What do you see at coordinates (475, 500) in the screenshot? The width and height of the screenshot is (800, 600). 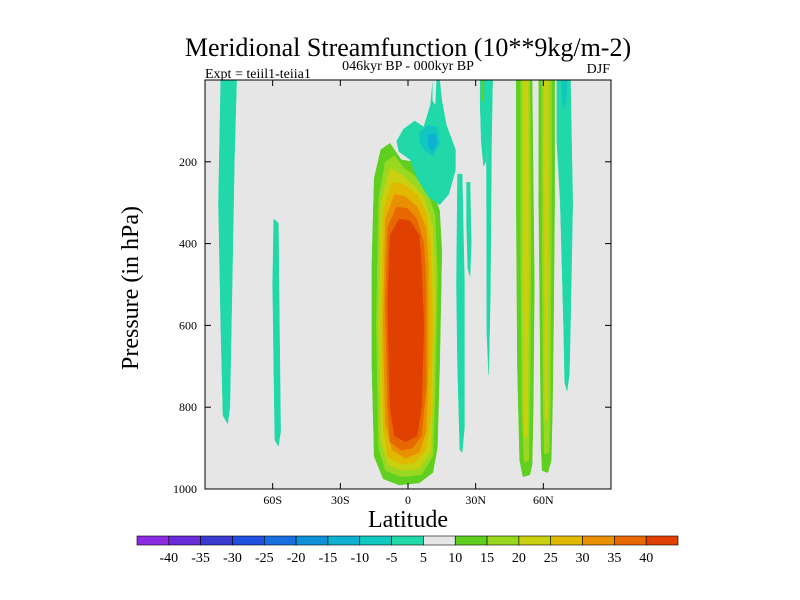 I see `x-tick-label: 30N` at bounding box center [475, 500].